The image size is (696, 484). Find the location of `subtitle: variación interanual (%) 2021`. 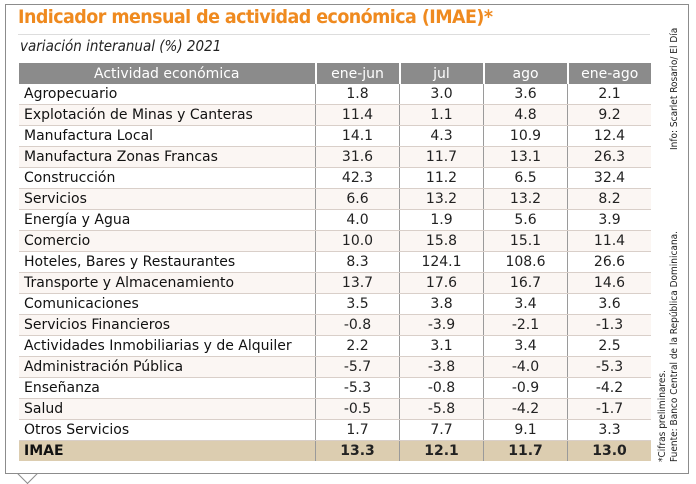

subtitle: variación interanual (%) 2021 is located at coordinates (121, 46).